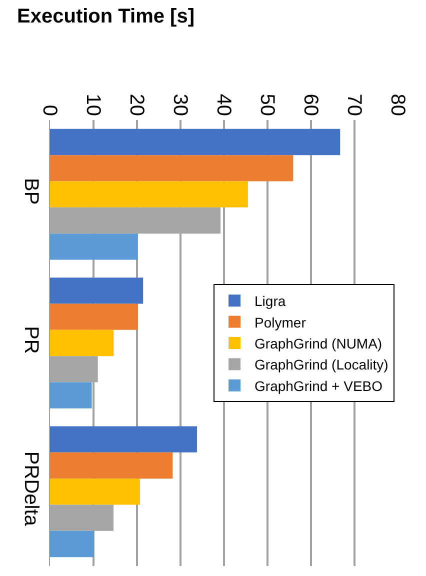  Describe the element at coordinates (311, 105) in the screenshot. I see `x-tick-label: 60` at that location.